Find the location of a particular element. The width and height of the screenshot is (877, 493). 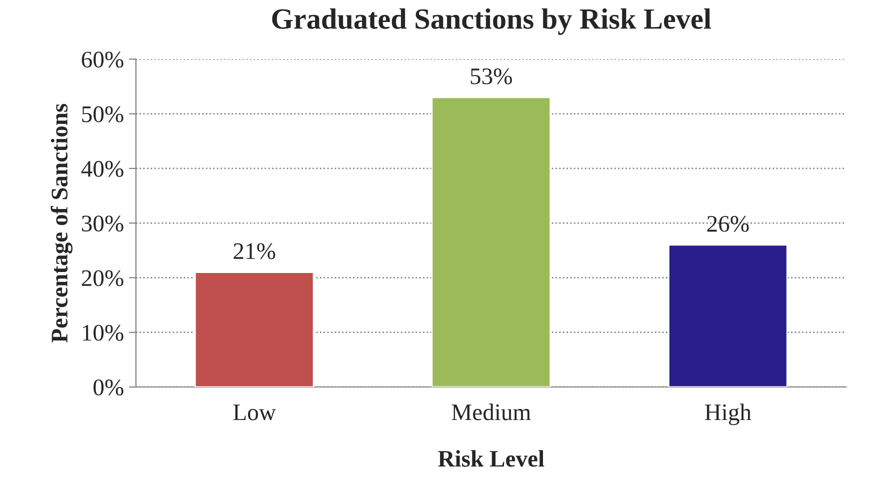

data-label: 21% is located at coordinates (255, 251).